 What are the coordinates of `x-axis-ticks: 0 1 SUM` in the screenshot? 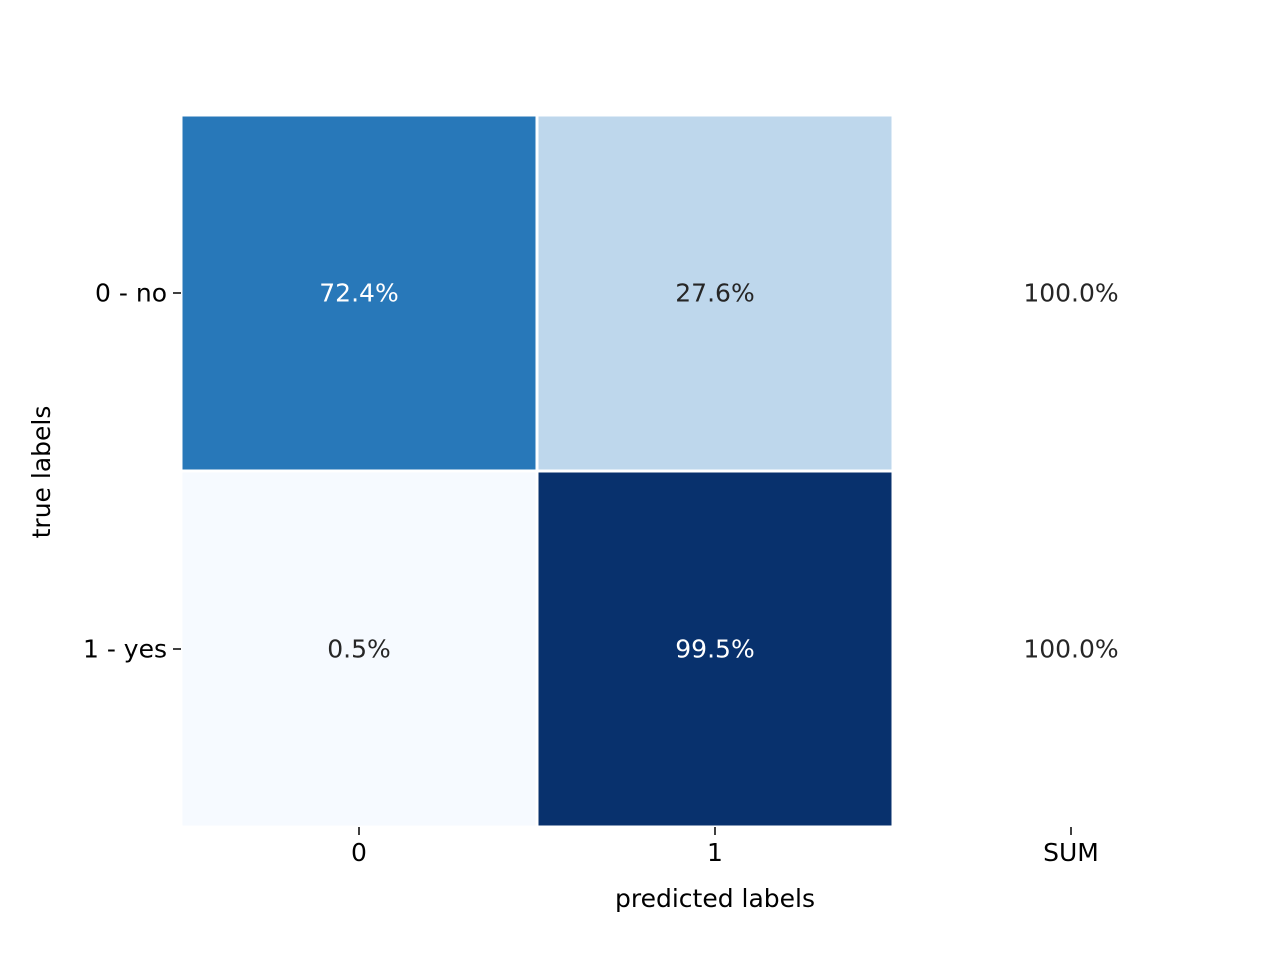 It's located at (725, 847).